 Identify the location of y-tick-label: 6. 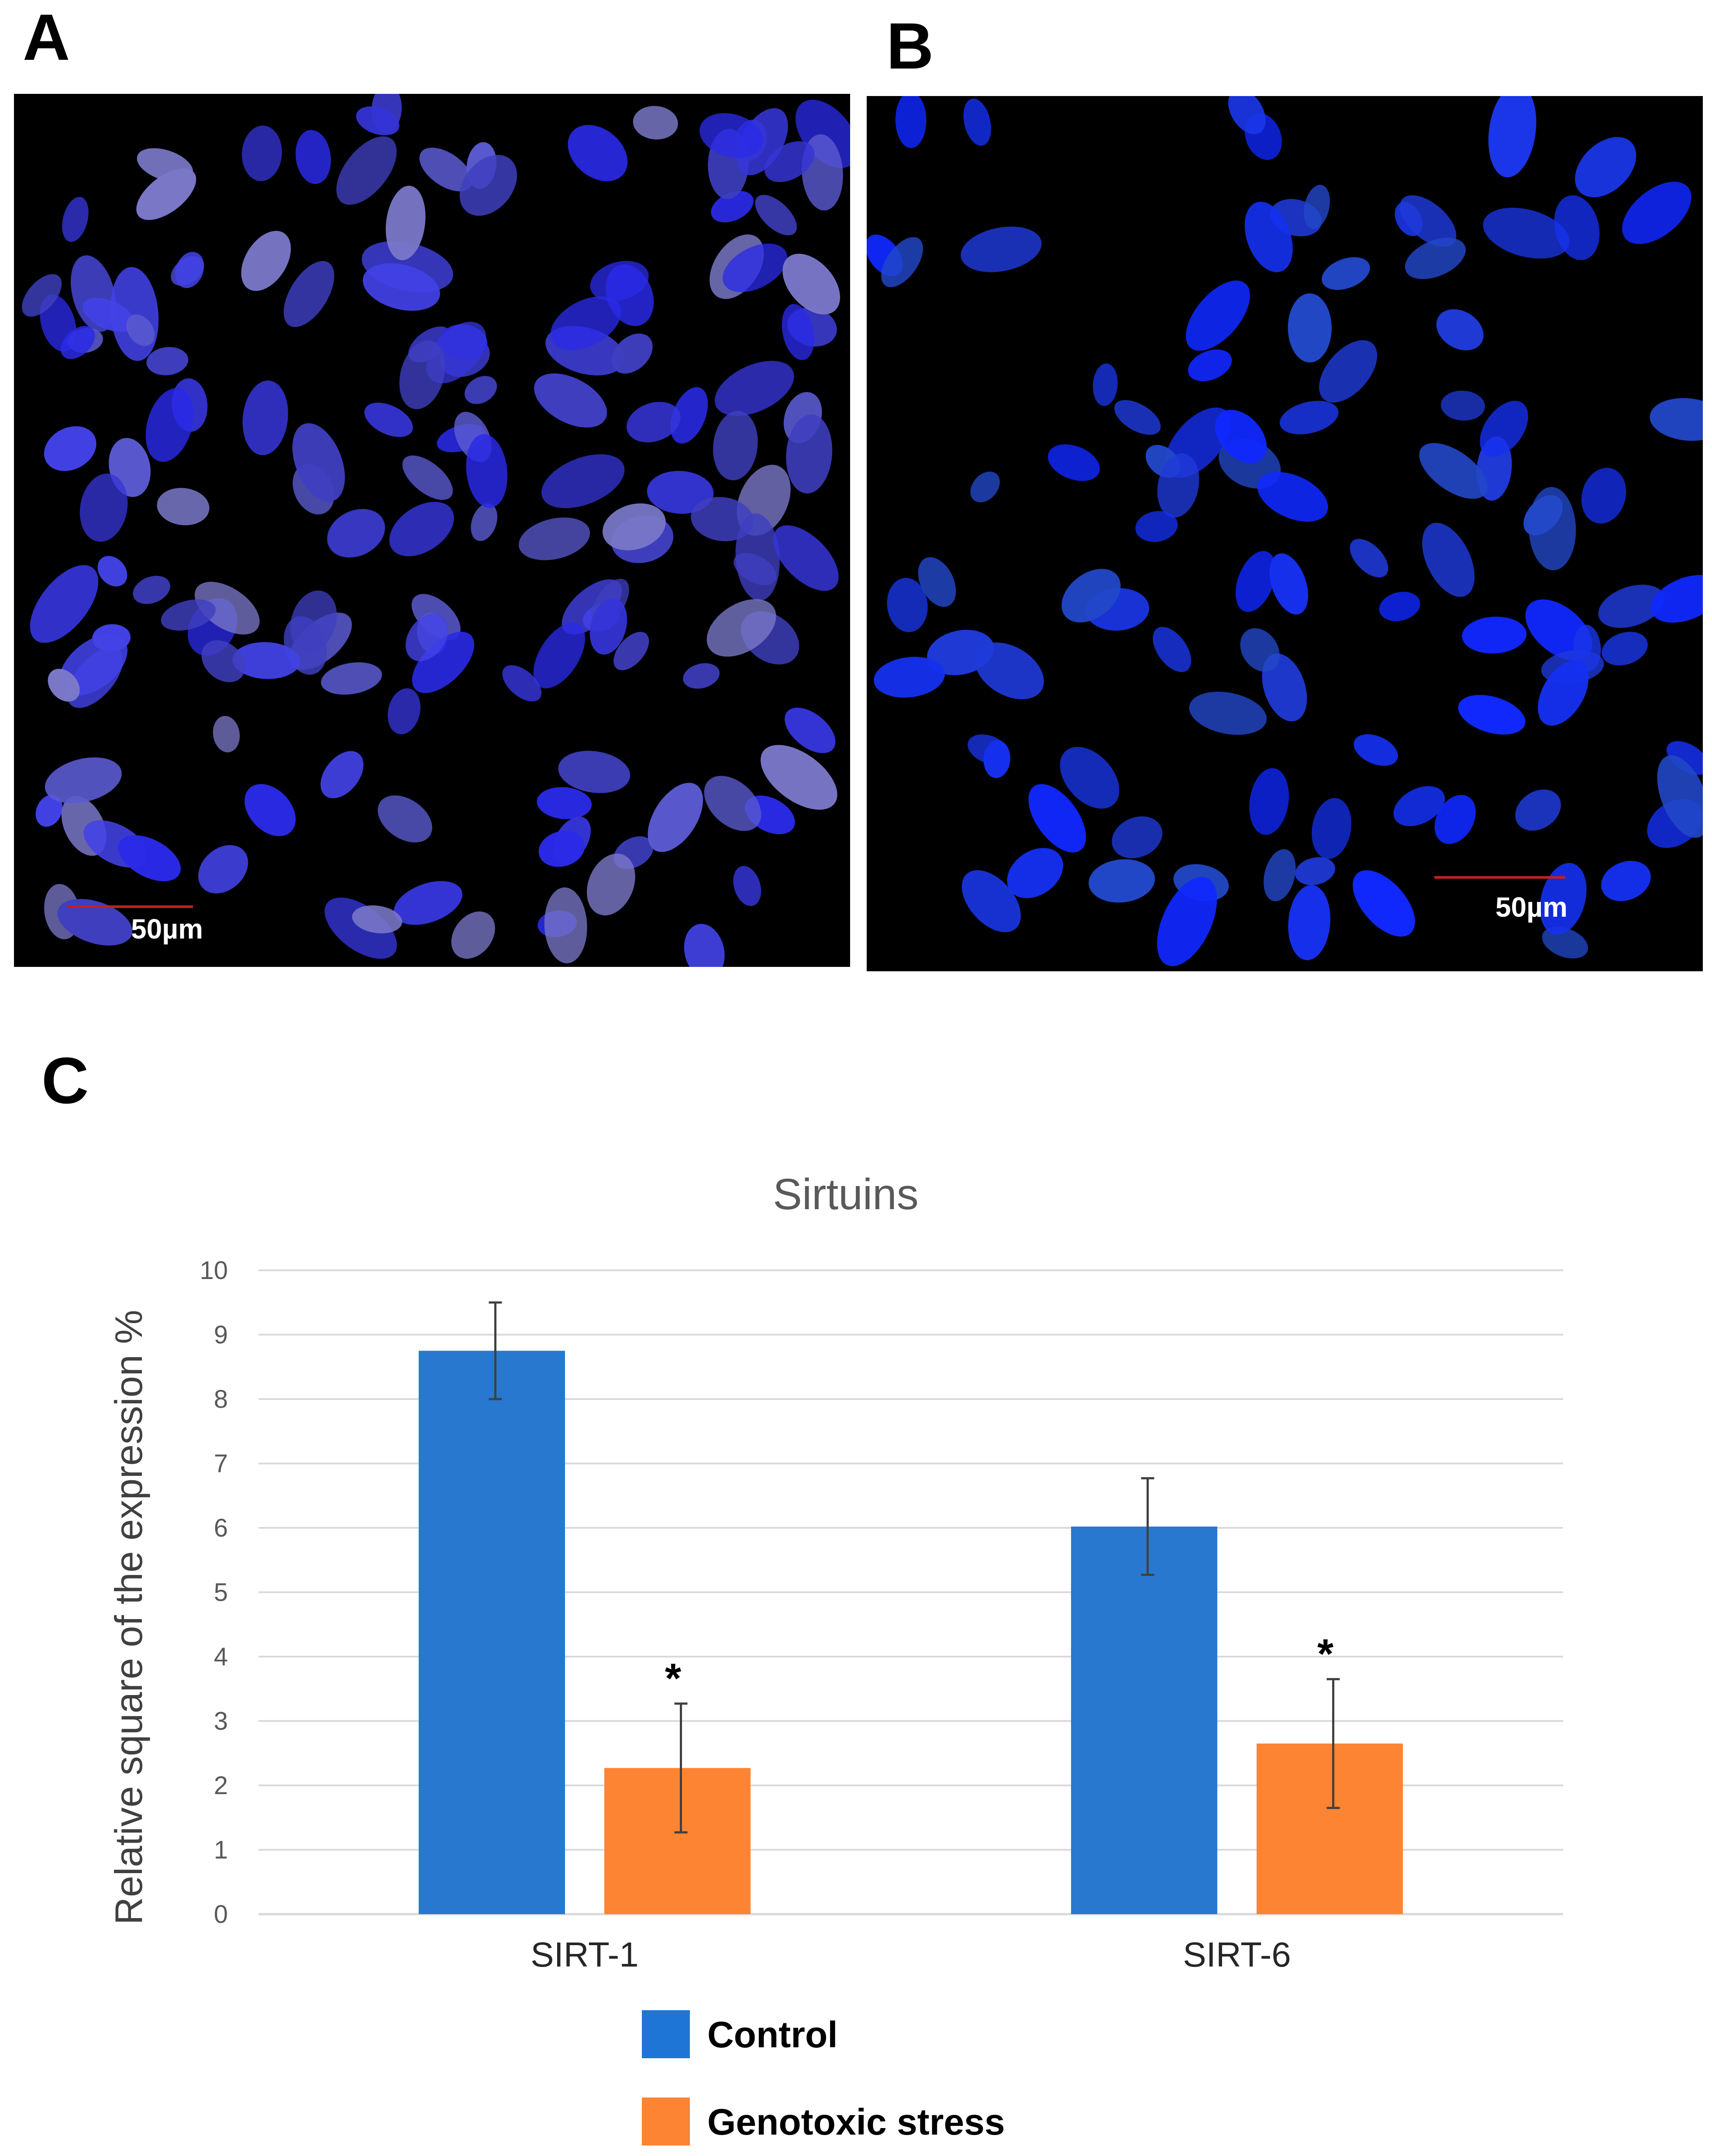
(221, 1528).